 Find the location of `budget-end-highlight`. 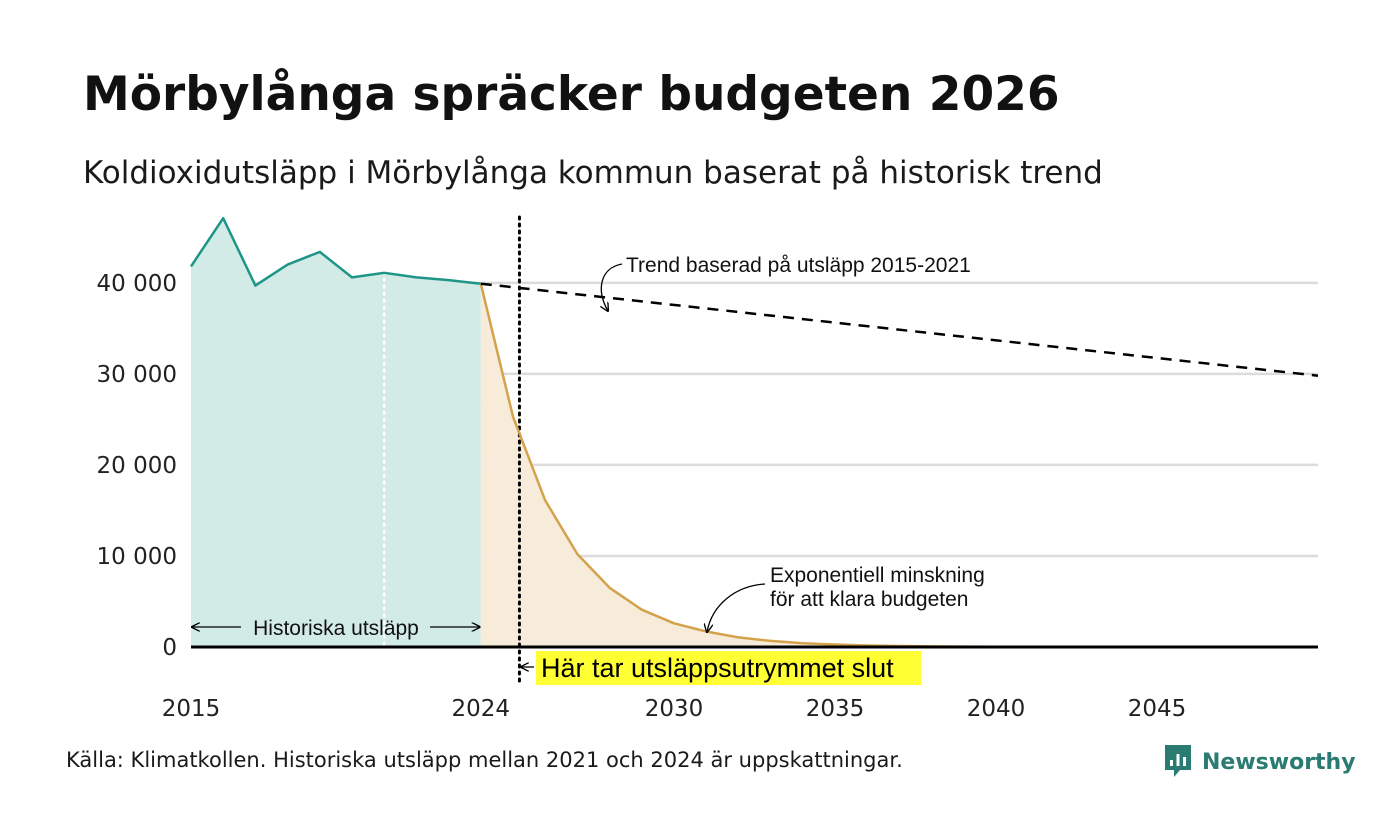

budget-end-highlight is located at coordinates (728, 668).